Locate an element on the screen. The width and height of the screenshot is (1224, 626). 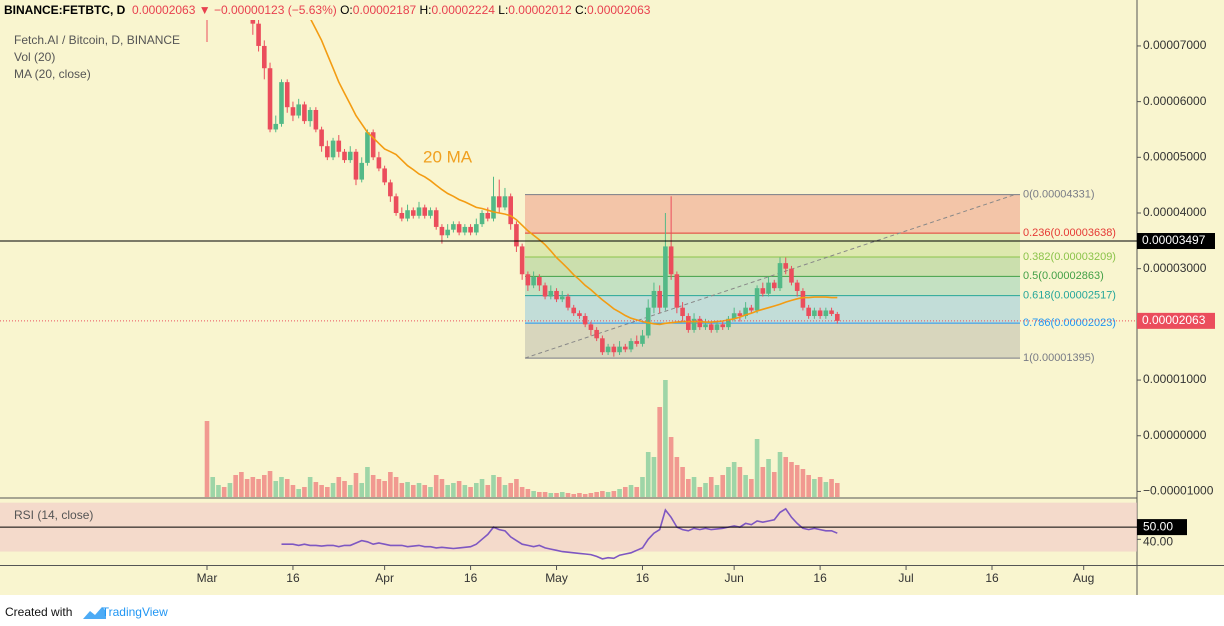
tradingview-logo is located at coordinates (94, 613).